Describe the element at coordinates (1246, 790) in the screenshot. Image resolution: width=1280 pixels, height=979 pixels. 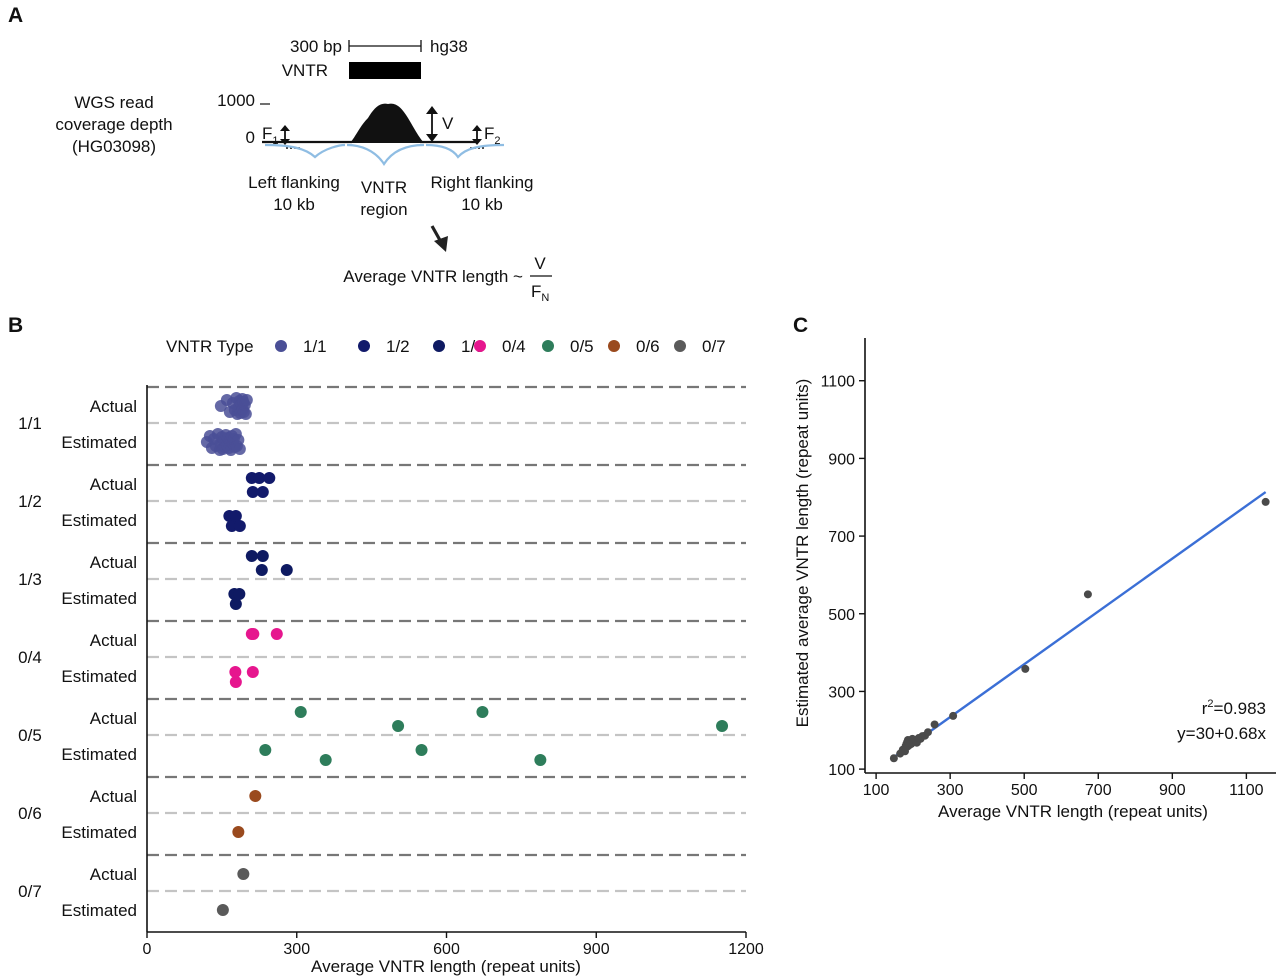
I see `x-tick-label-c: 1100` at that location.